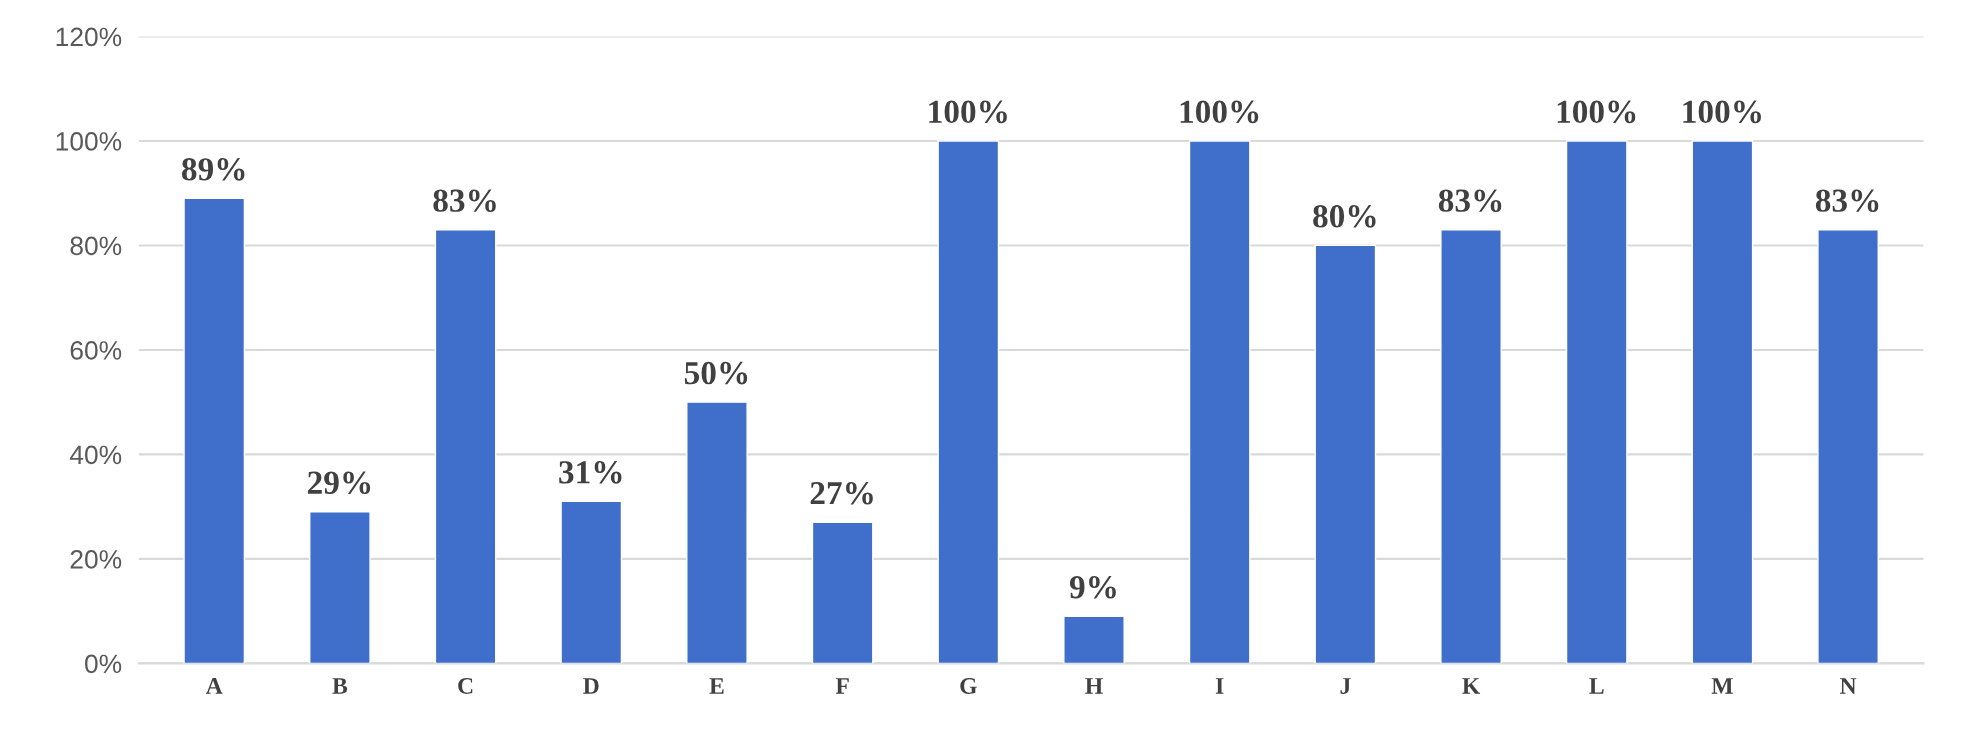 Image resolution: width=1983 pixels, height=729 pixels. Describe the element at coordinates (1092, 587) in the screenshot. I see `data-label: 9%` at that location.